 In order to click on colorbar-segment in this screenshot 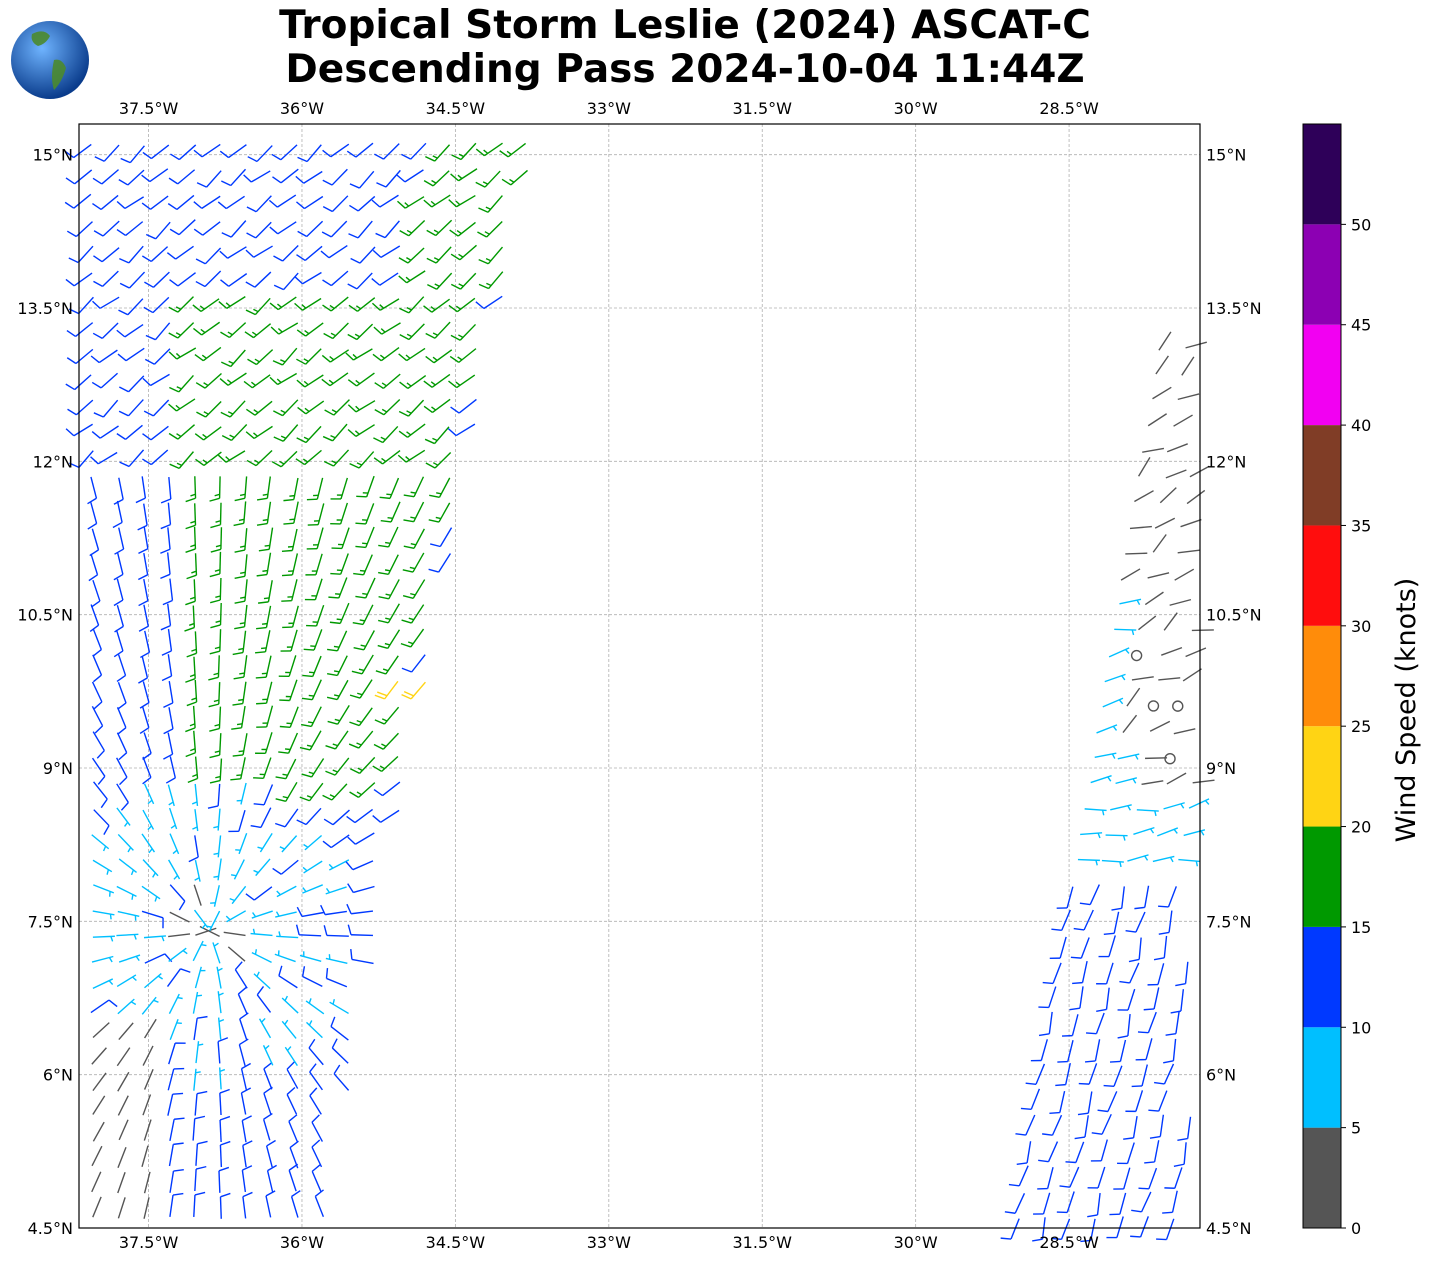, I will do `click(1322, 274)`.